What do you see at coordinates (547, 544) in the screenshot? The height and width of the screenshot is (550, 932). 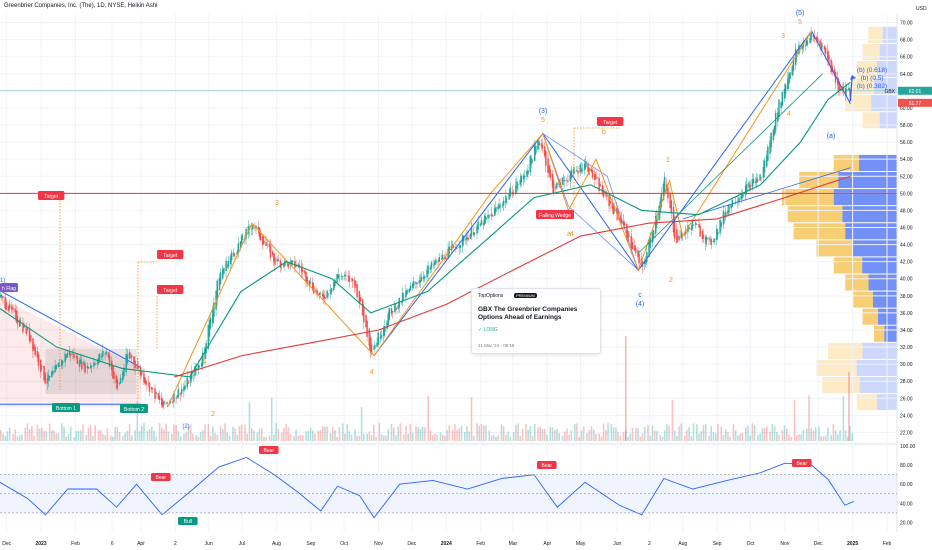 I see `time-tick: Apr` at bounding box center [547, 544].